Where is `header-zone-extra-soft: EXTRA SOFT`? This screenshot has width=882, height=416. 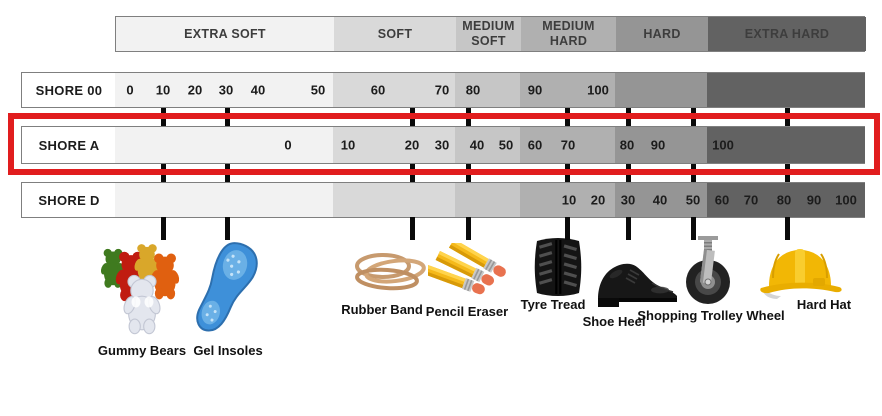
header-zone-extra-soft: EXTRA SOFT is located at coordinates (225, 34).